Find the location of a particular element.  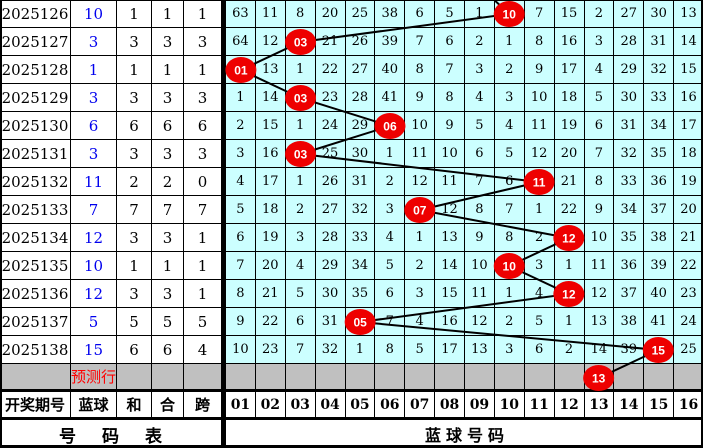

miss-count-cell: 28 is located at coordinates (360, 98).